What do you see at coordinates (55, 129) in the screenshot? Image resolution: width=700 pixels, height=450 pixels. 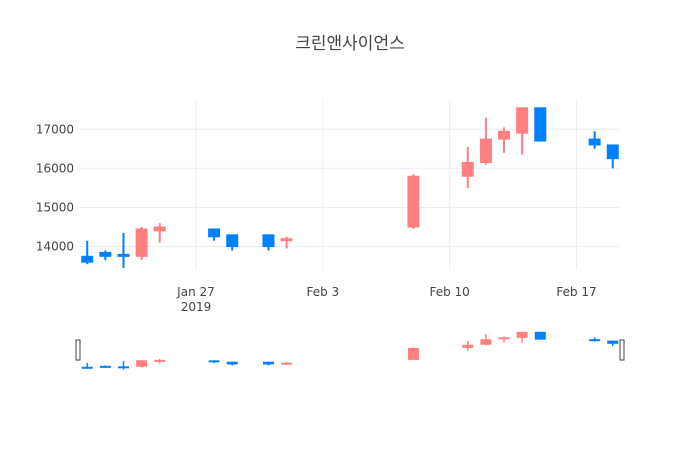 I see `y-tick-label: 17000` at bounding box center [55, 129].